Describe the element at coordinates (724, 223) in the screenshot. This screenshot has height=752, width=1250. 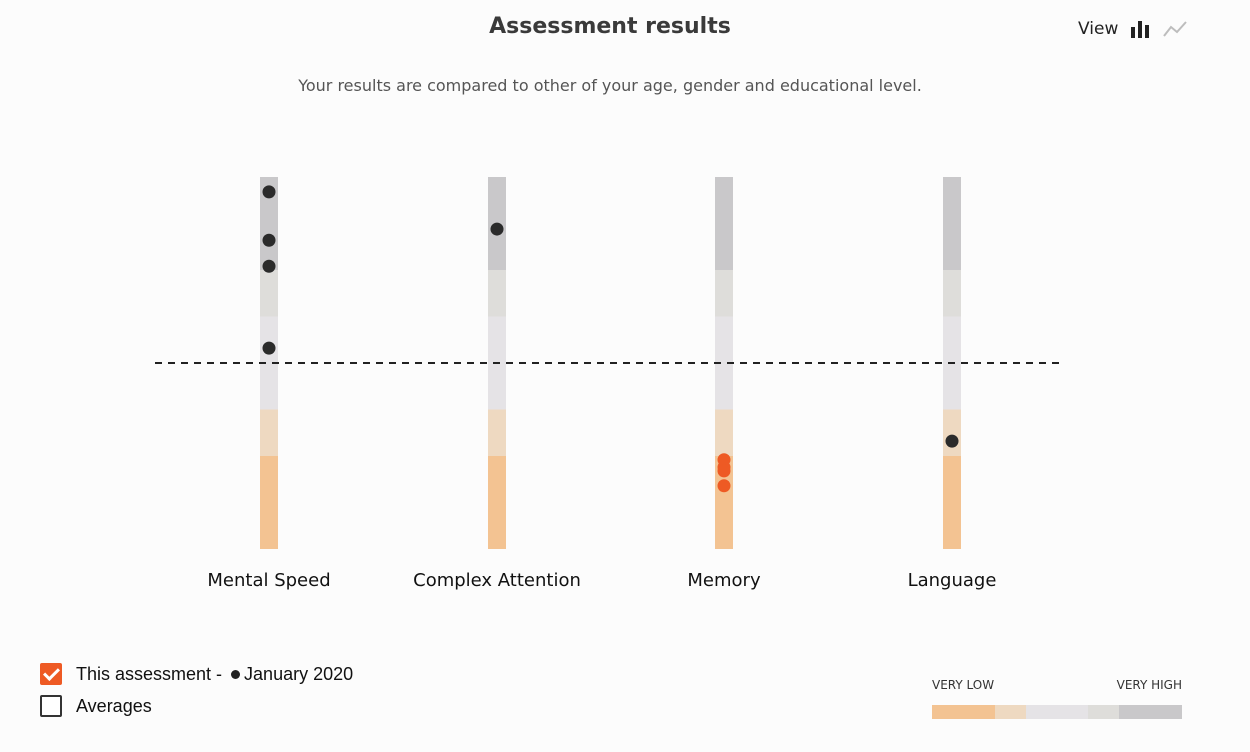
I see `memory-band-very-high` at that location.